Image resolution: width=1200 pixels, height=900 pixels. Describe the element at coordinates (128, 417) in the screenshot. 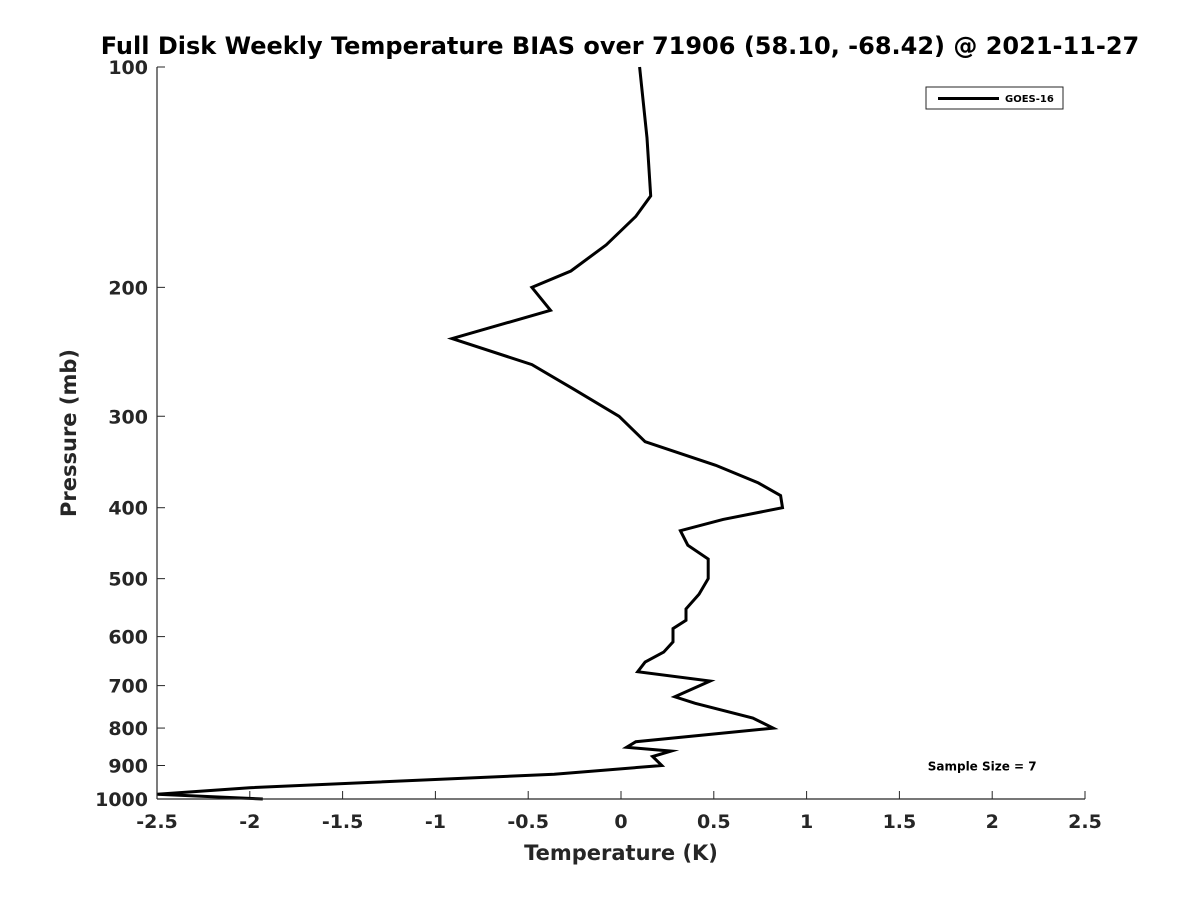

I see `y-tick-label: 300` at that location.